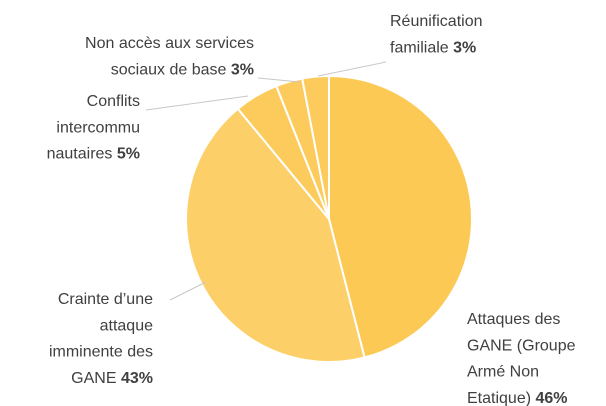 The image size is (606, 406). What do you see at coordinates (503, 372) in the screenshot?
I see `label-line: Armé Non` at bounding box center [503, 372].